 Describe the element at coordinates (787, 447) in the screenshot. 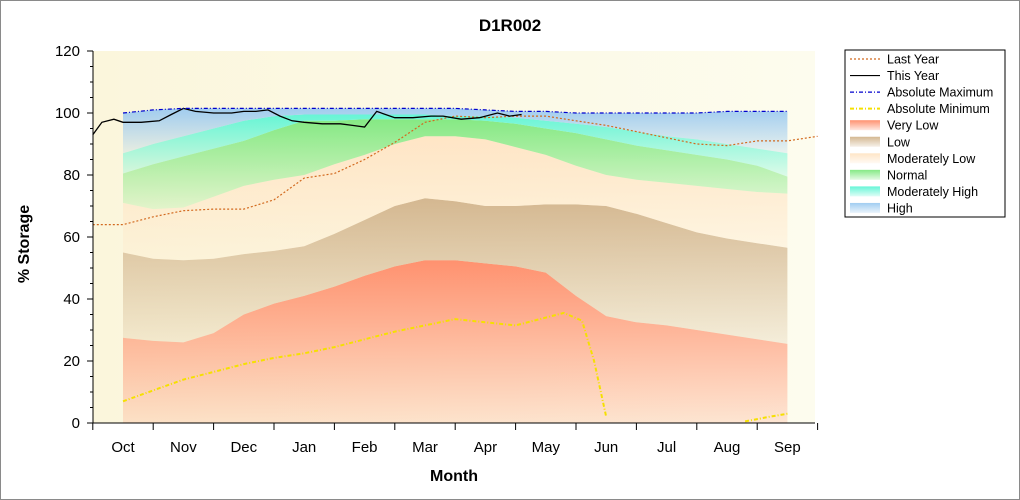

I see `x-tick-label: Sep` at that location.